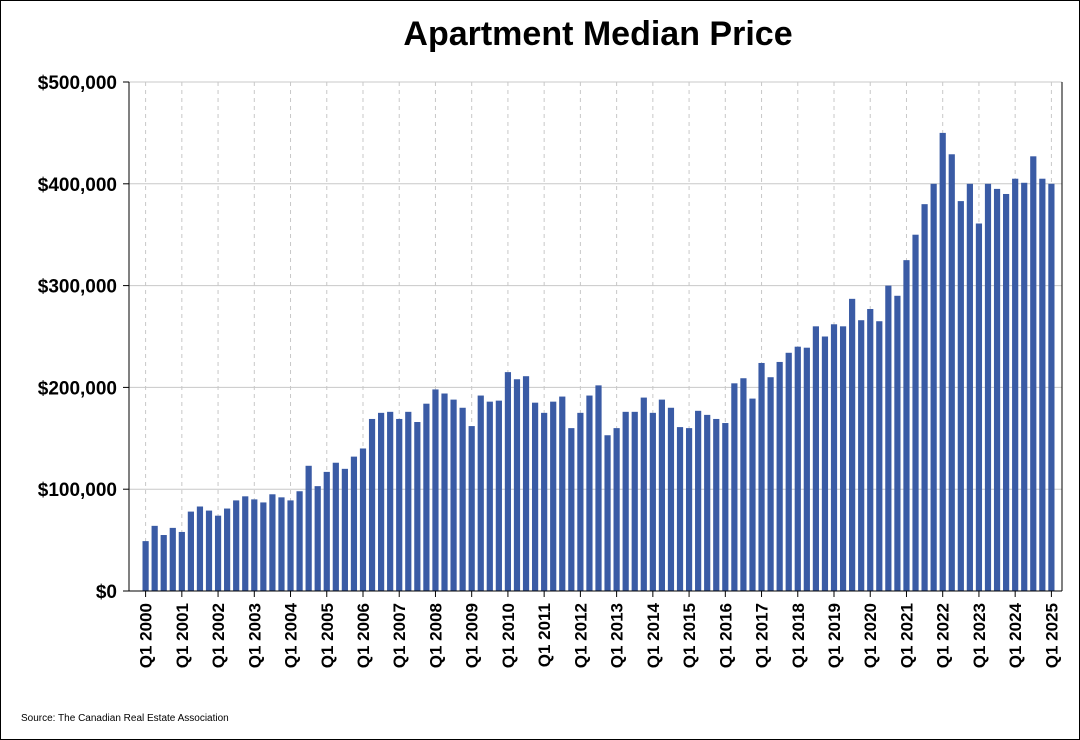 The image size is (1080, 740). I want to click on x-tick-label: Q1 2010, so click(508, 635).